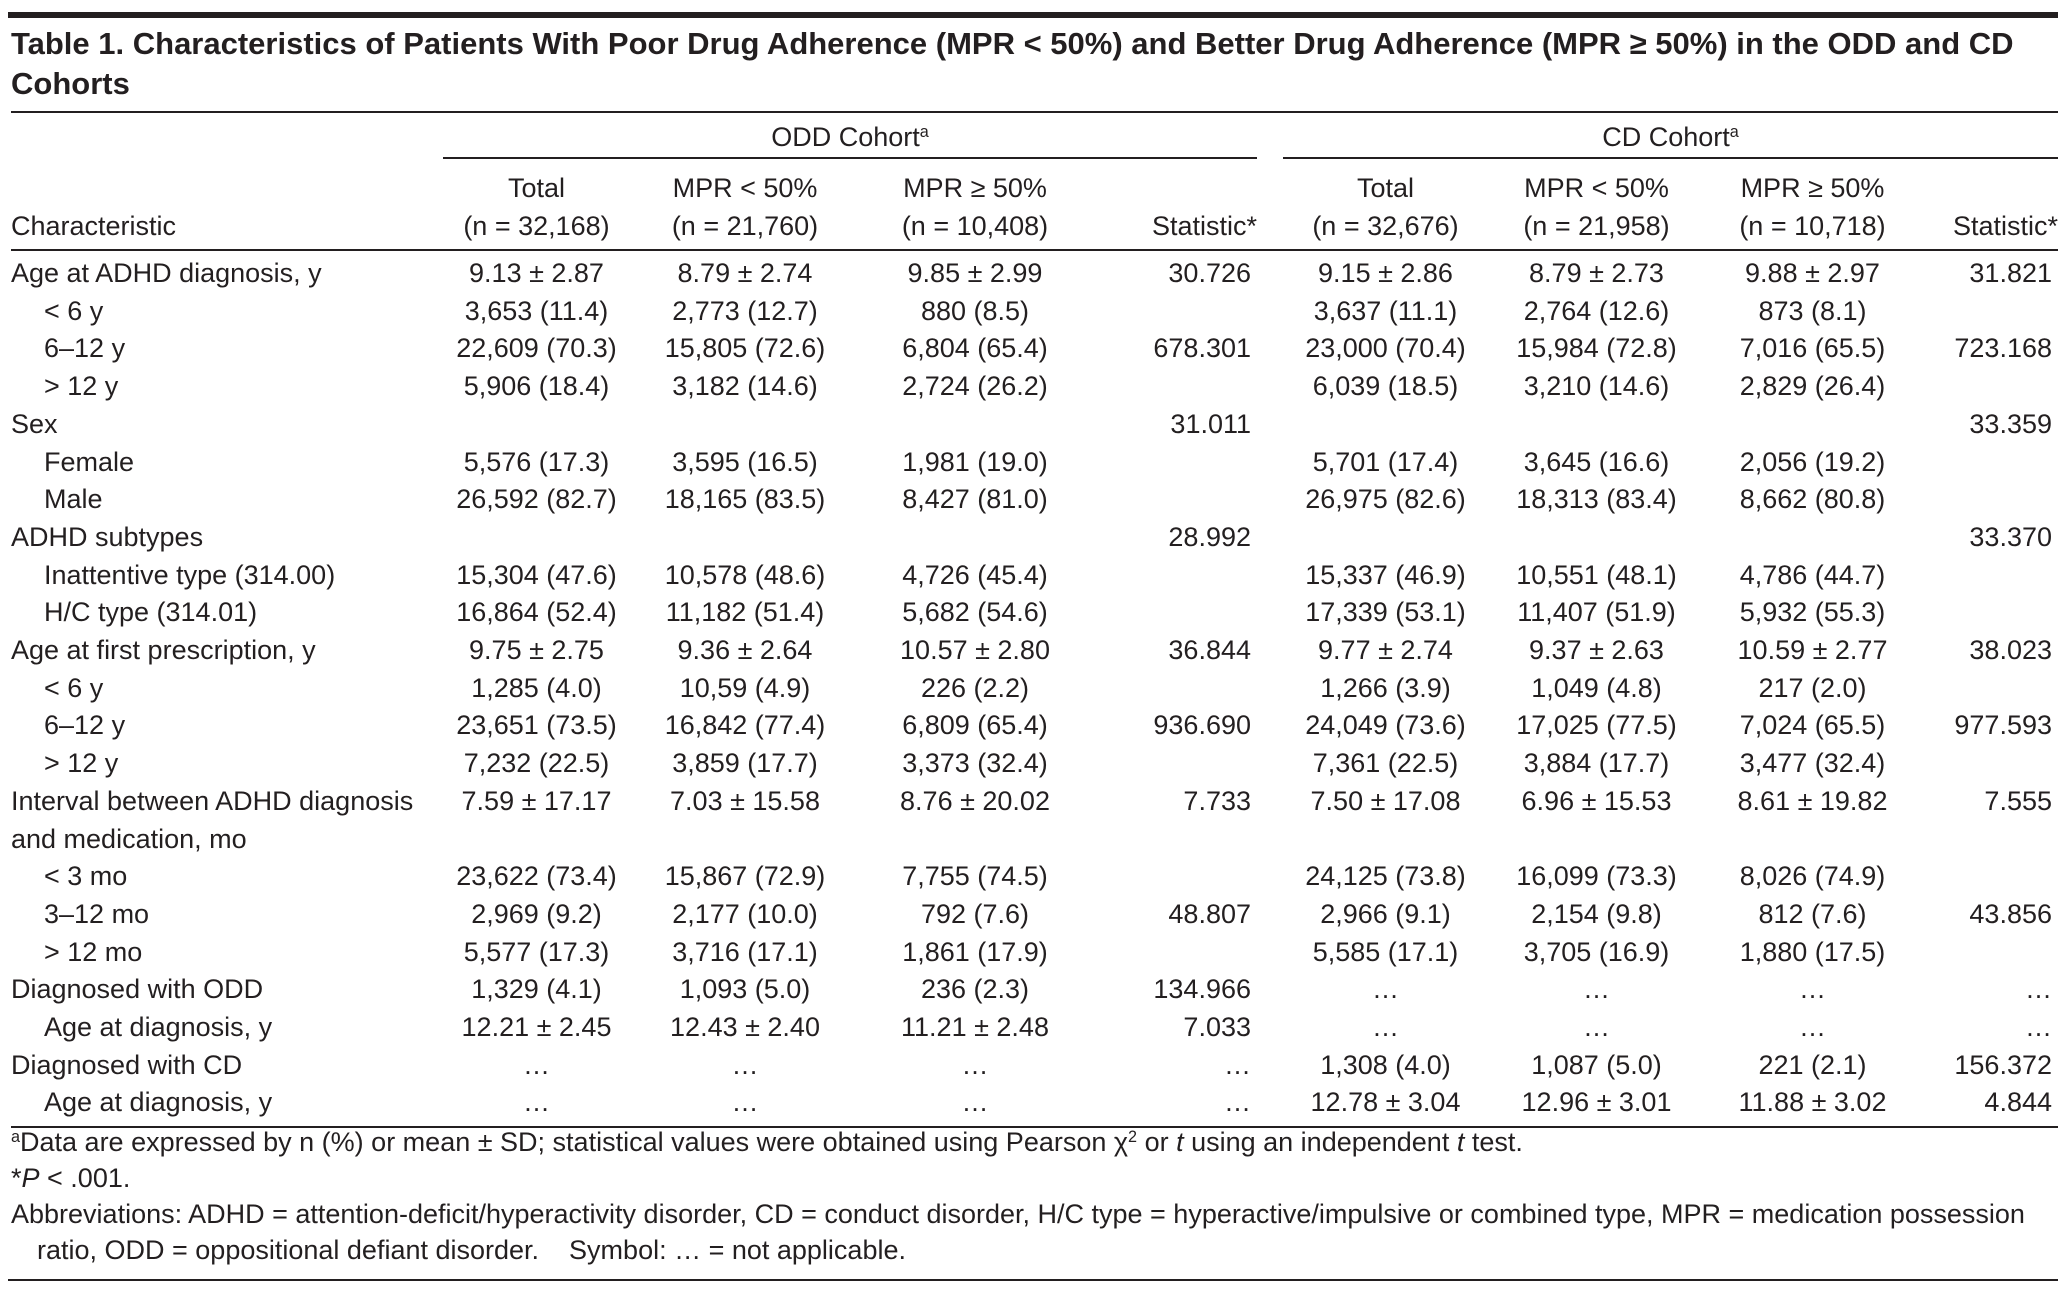  I want to click on table-cell: 28.992, so click(1209, 536).